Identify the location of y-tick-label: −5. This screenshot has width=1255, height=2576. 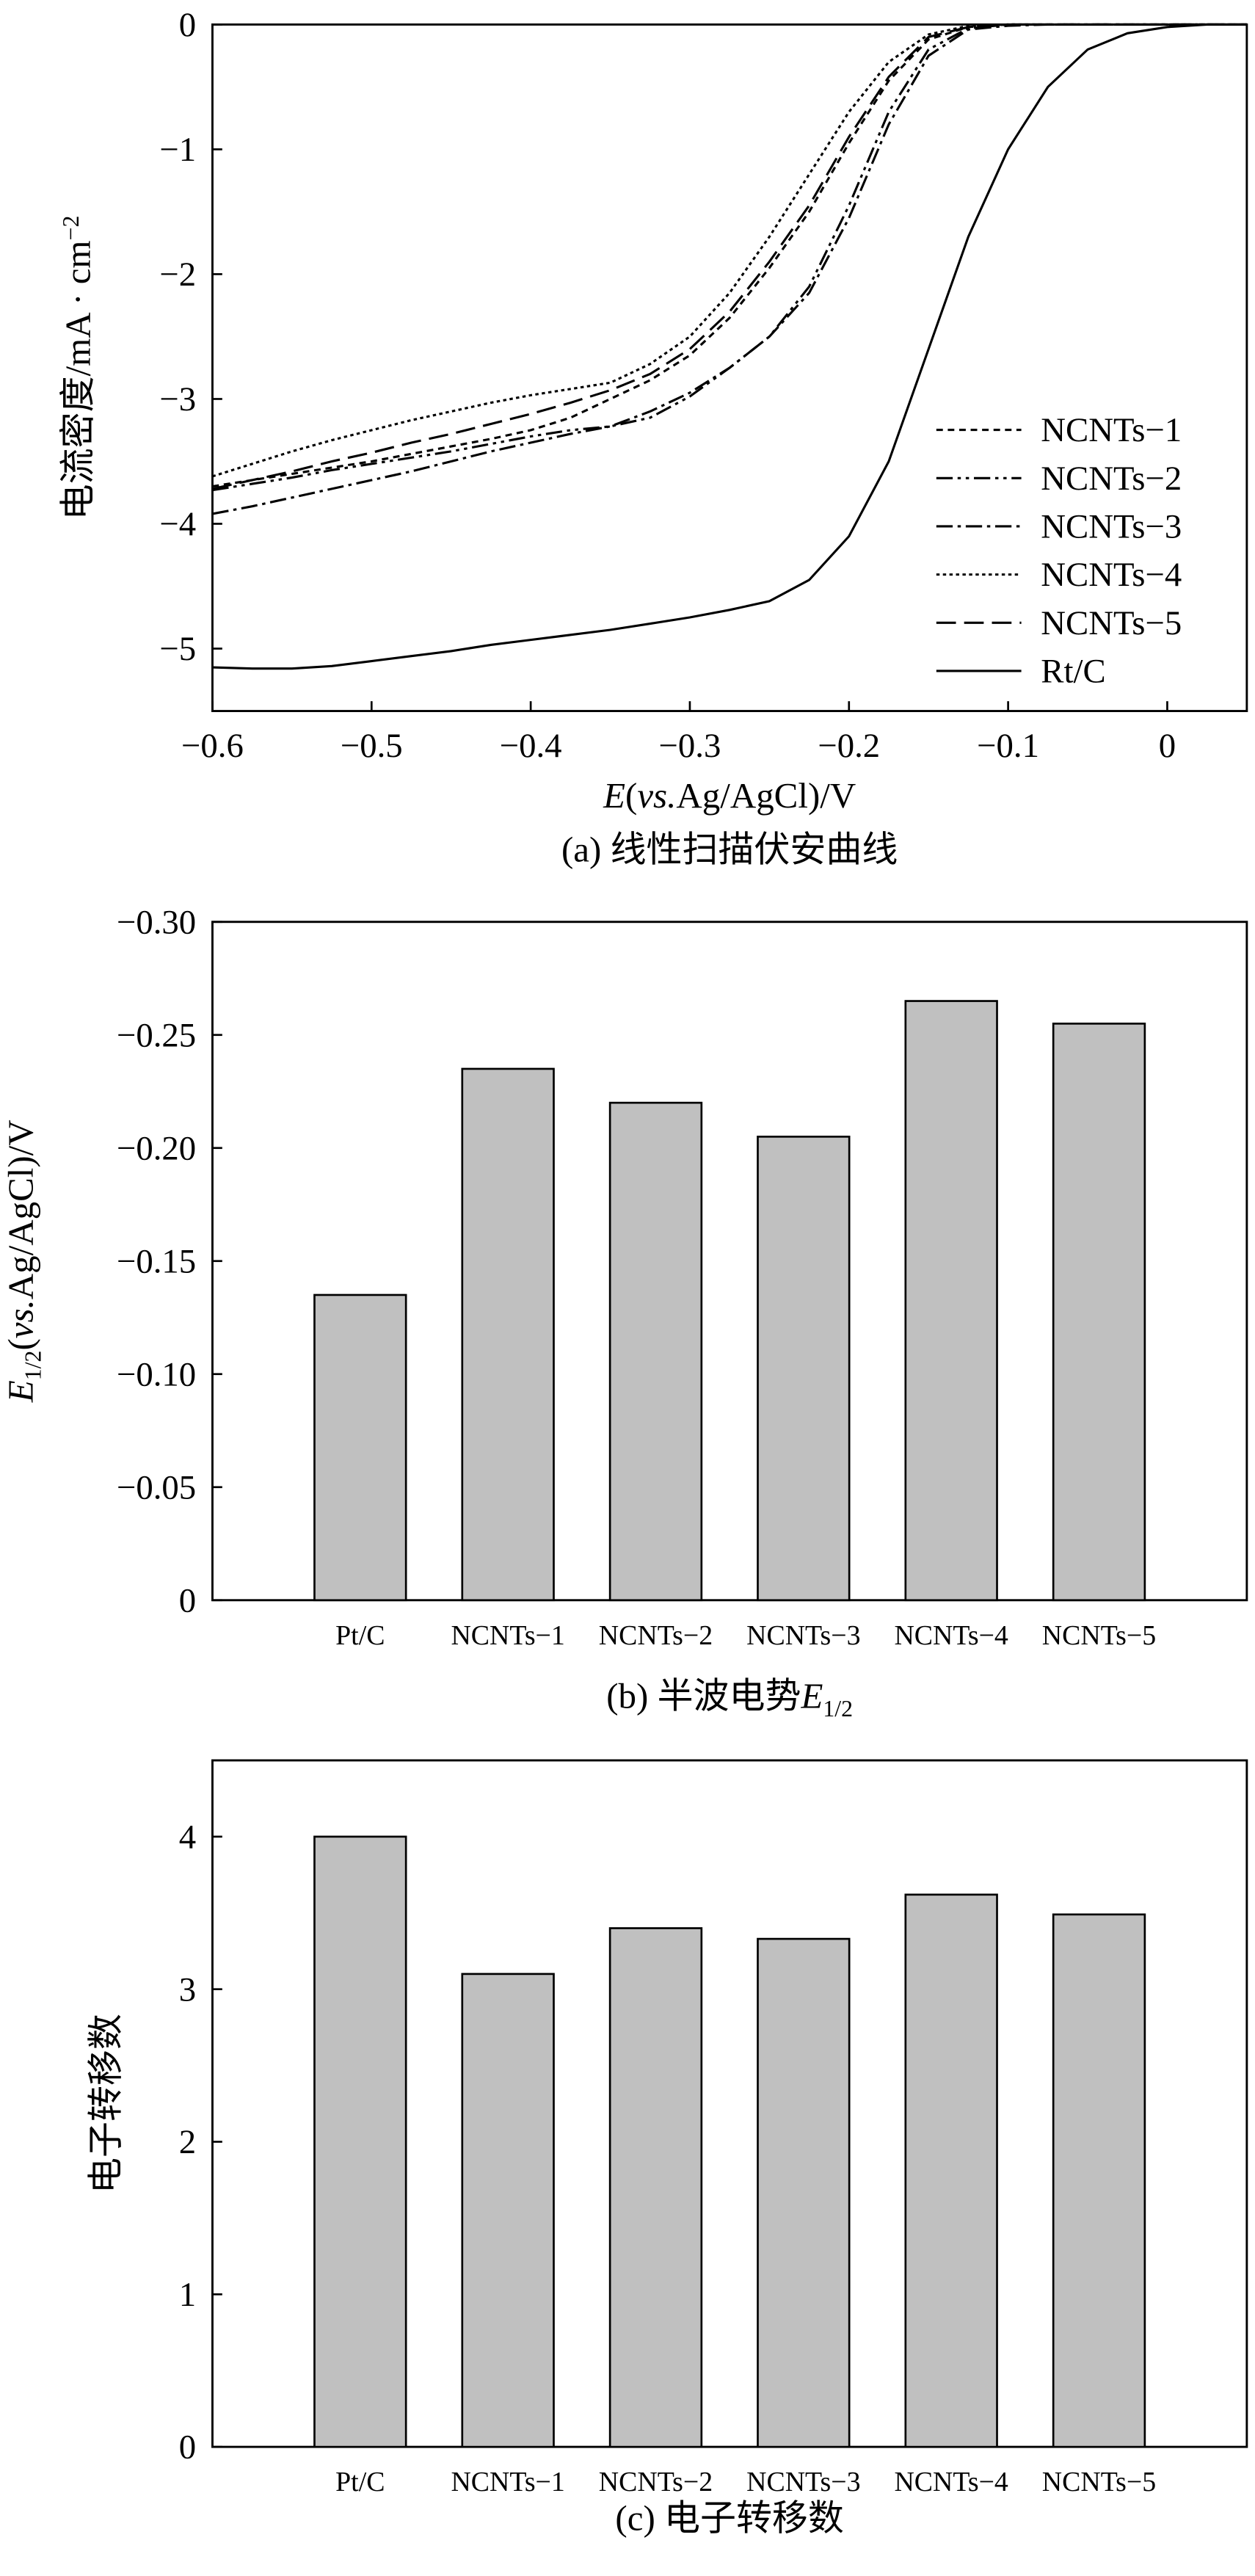
(177, 649).